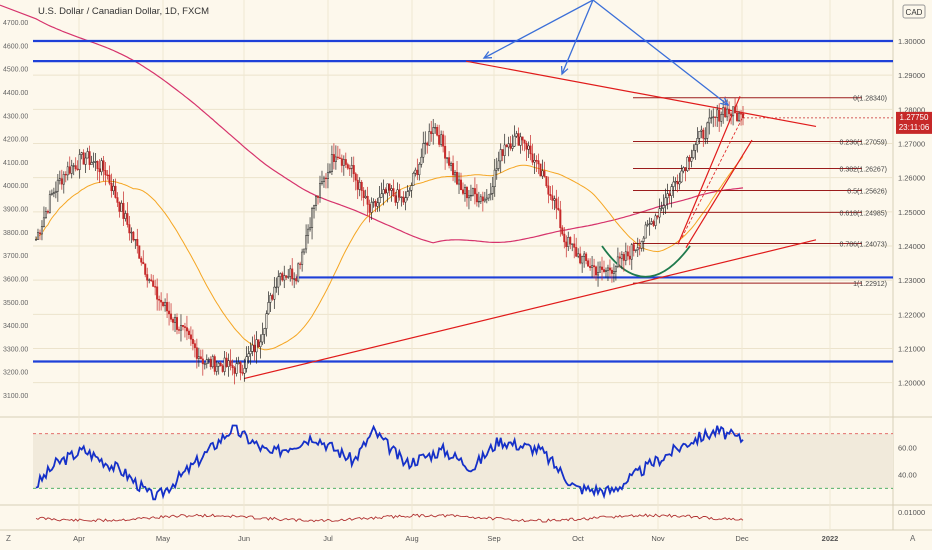  What do you see at coordinates (79, 538) in the screenshot?
I see `time-axis-tick: Apr` at bounding box center [79, 538].